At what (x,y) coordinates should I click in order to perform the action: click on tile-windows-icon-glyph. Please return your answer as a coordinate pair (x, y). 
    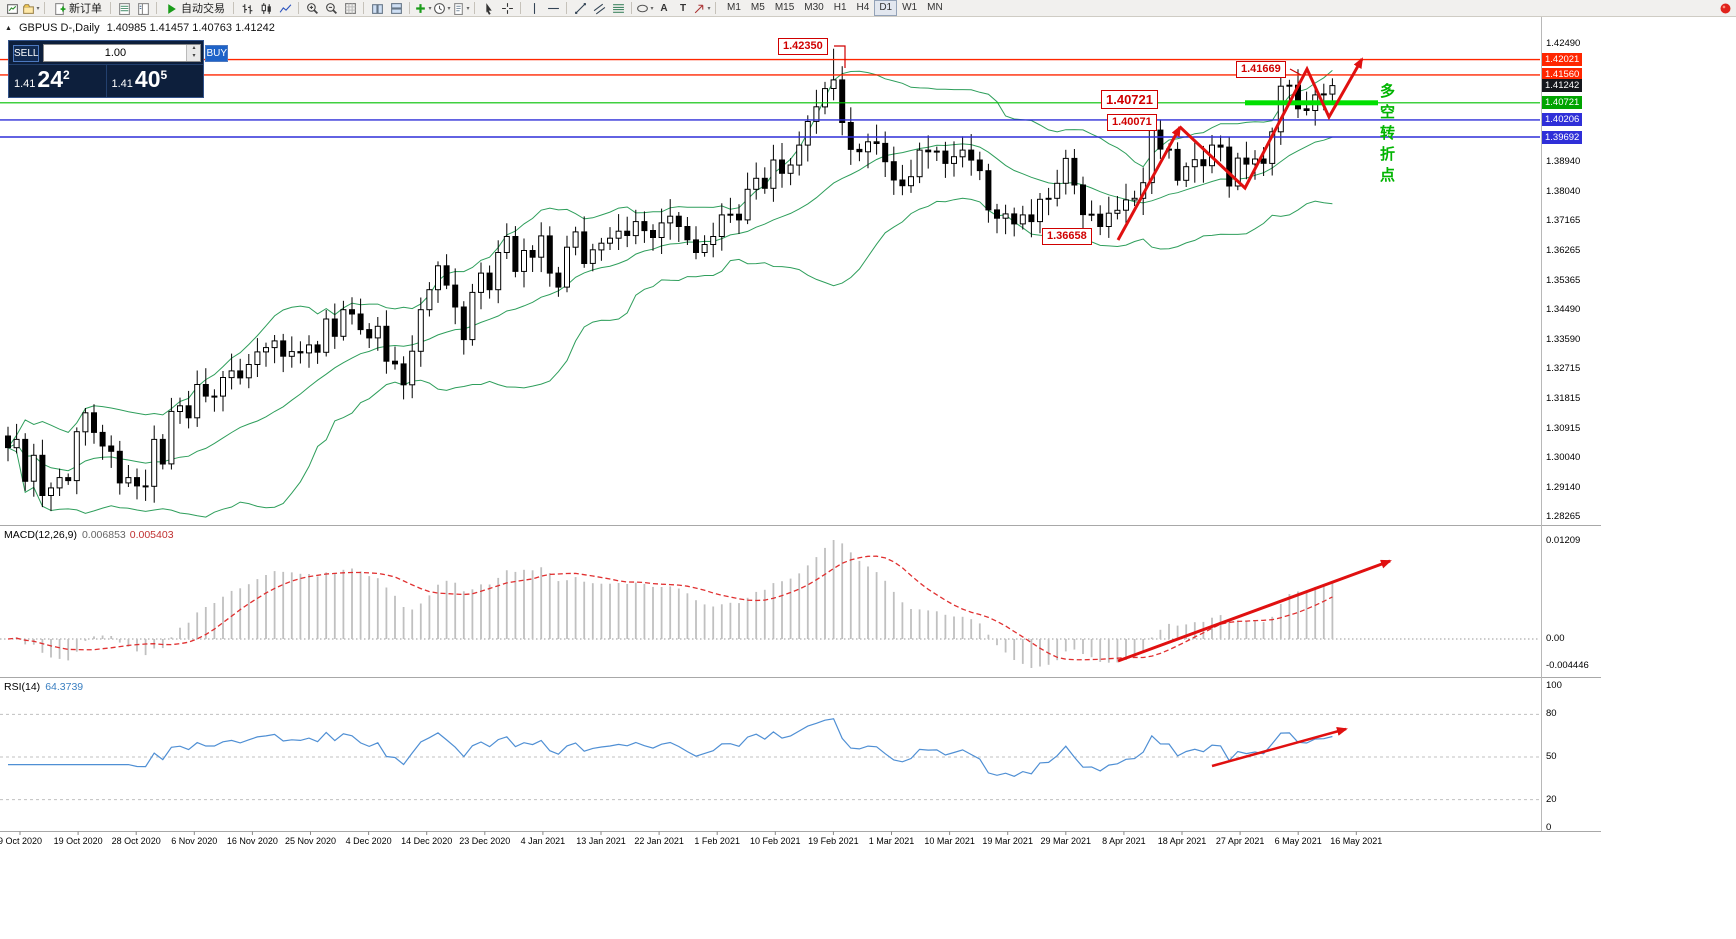
    Looking at the image, I should click on (377, 8).